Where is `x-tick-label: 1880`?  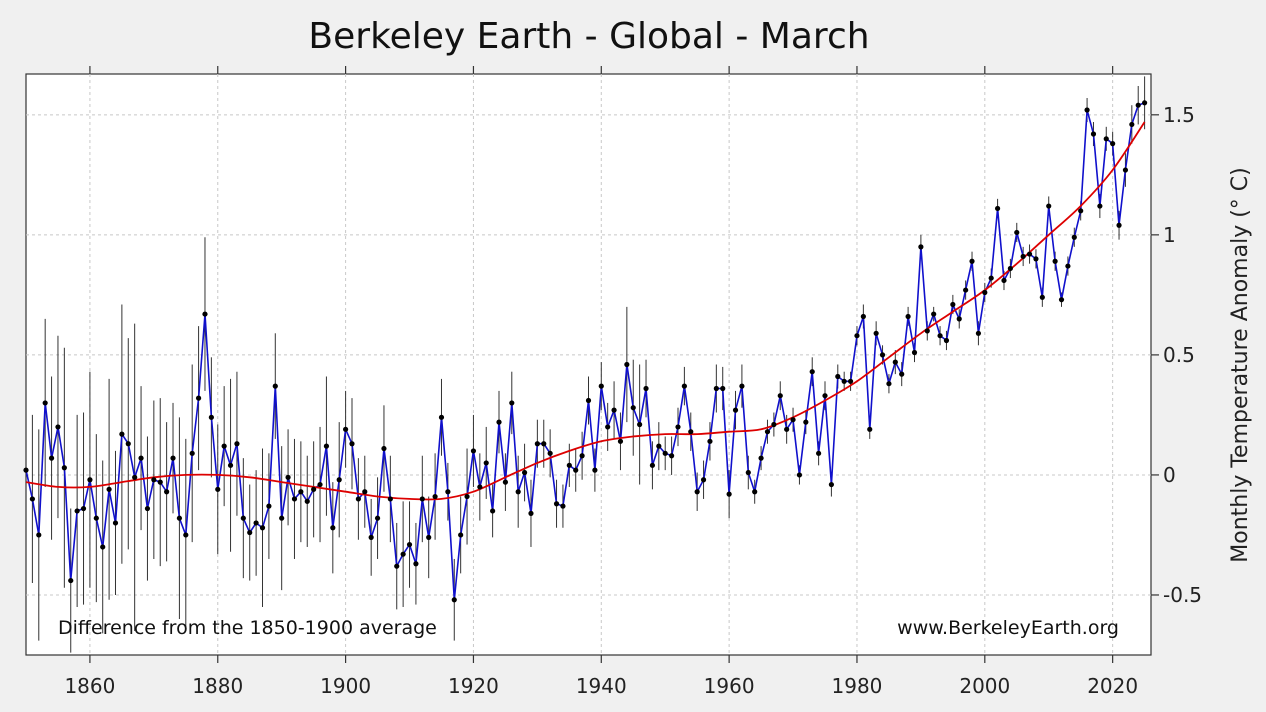
x-tick-label: 1880 is located at coordinates (217, 686).